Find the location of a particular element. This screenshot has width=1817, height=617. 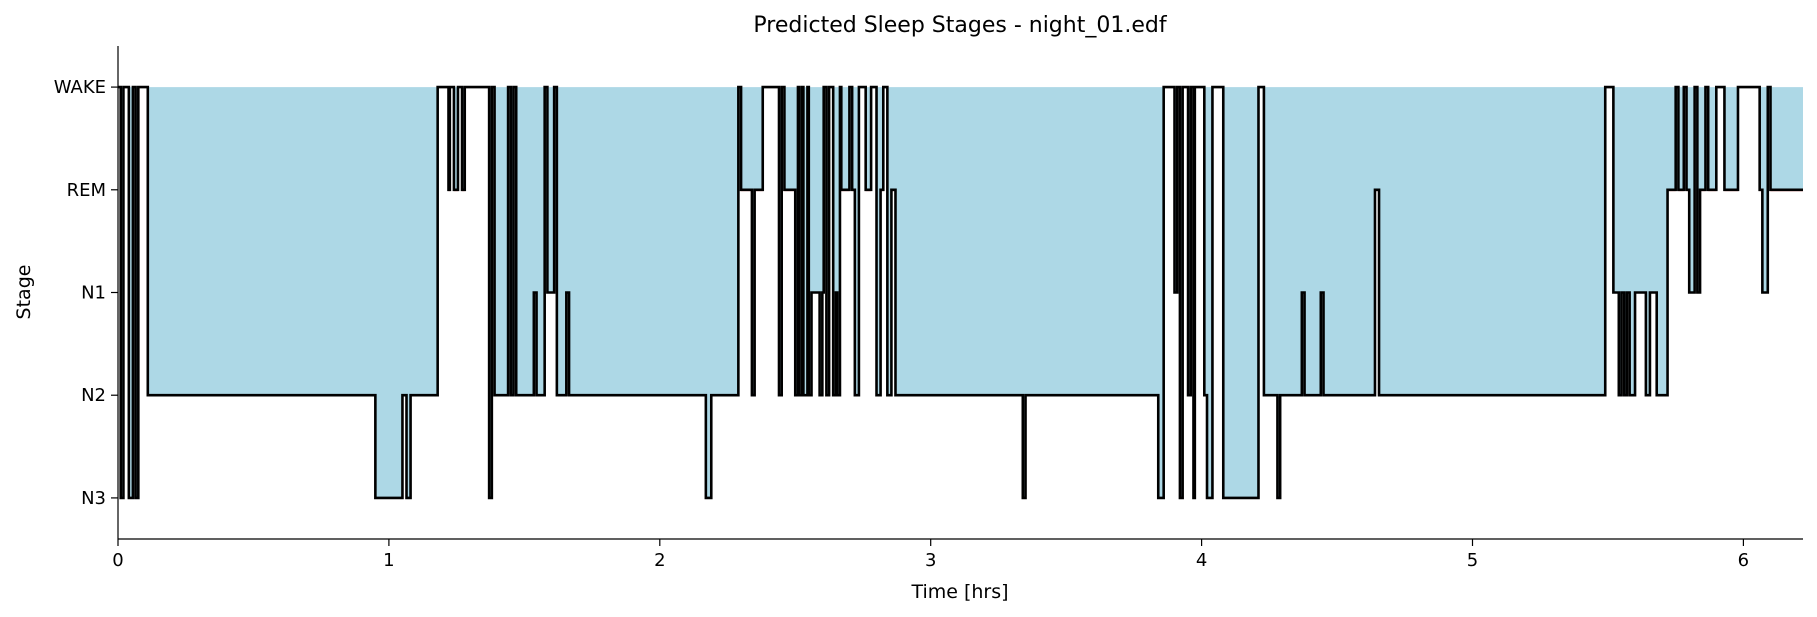

y-tick-label: REM is located at coordinates (86, 190).